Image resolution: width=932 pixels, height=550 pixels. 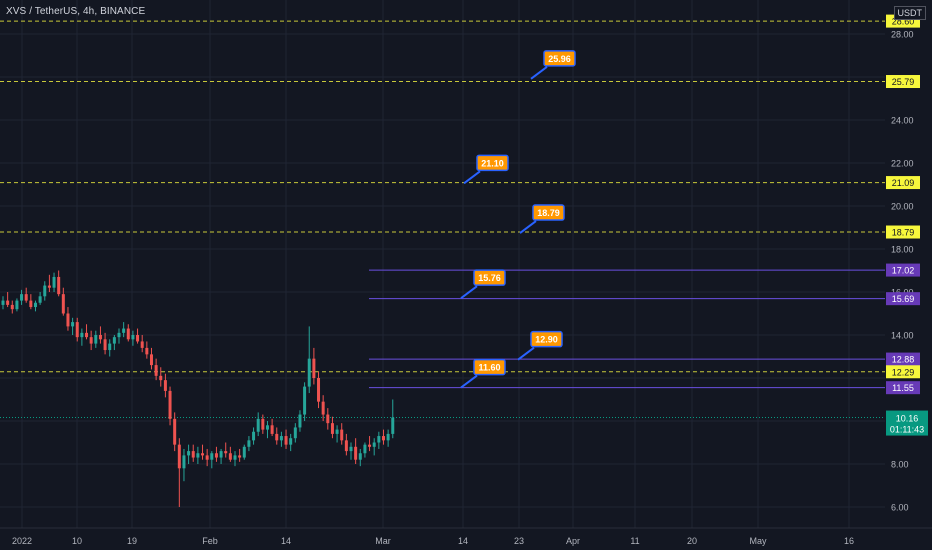 What do you see at coordinates (542, 219) in the screenshot?
I see `price-callout: 18.79` at bounding box center [542, 219].